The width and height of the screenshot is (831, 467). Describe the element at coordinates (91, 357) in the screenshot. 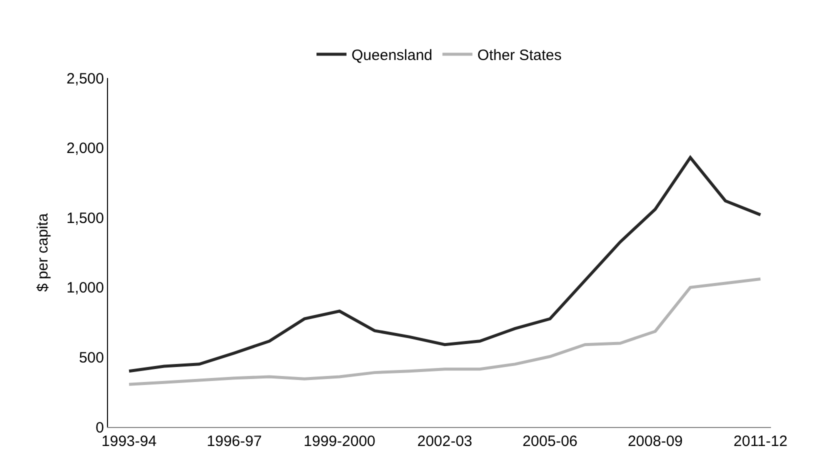

I see `y-tick-label: 500` at that location.